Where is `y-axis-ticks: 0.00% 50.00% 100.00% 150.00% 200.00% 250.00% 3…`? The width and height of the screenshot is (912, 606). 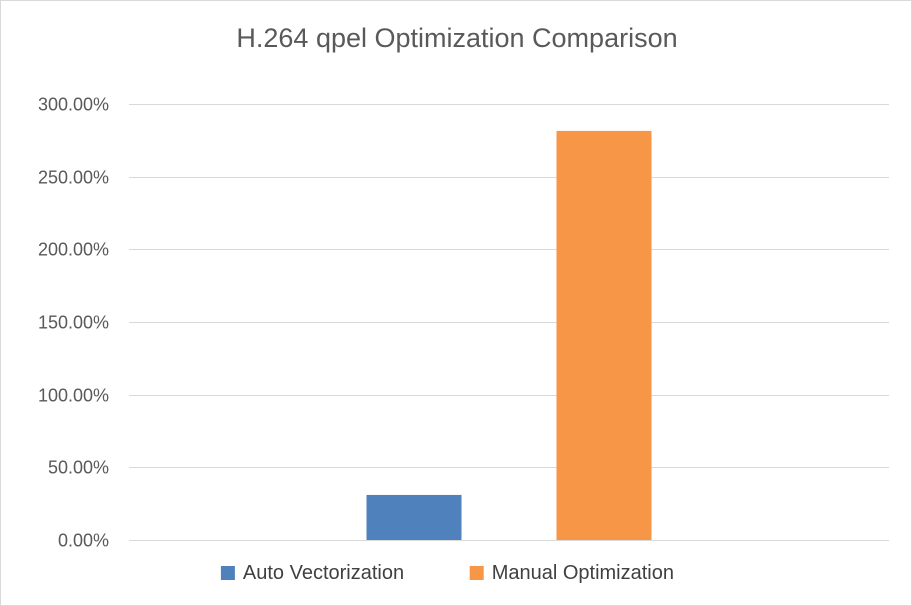
y-axis-ticks: 0.00% 50.00% 100.00% 150.00% 200.00% 250.00% 3… is located at coordinates (73, 323).